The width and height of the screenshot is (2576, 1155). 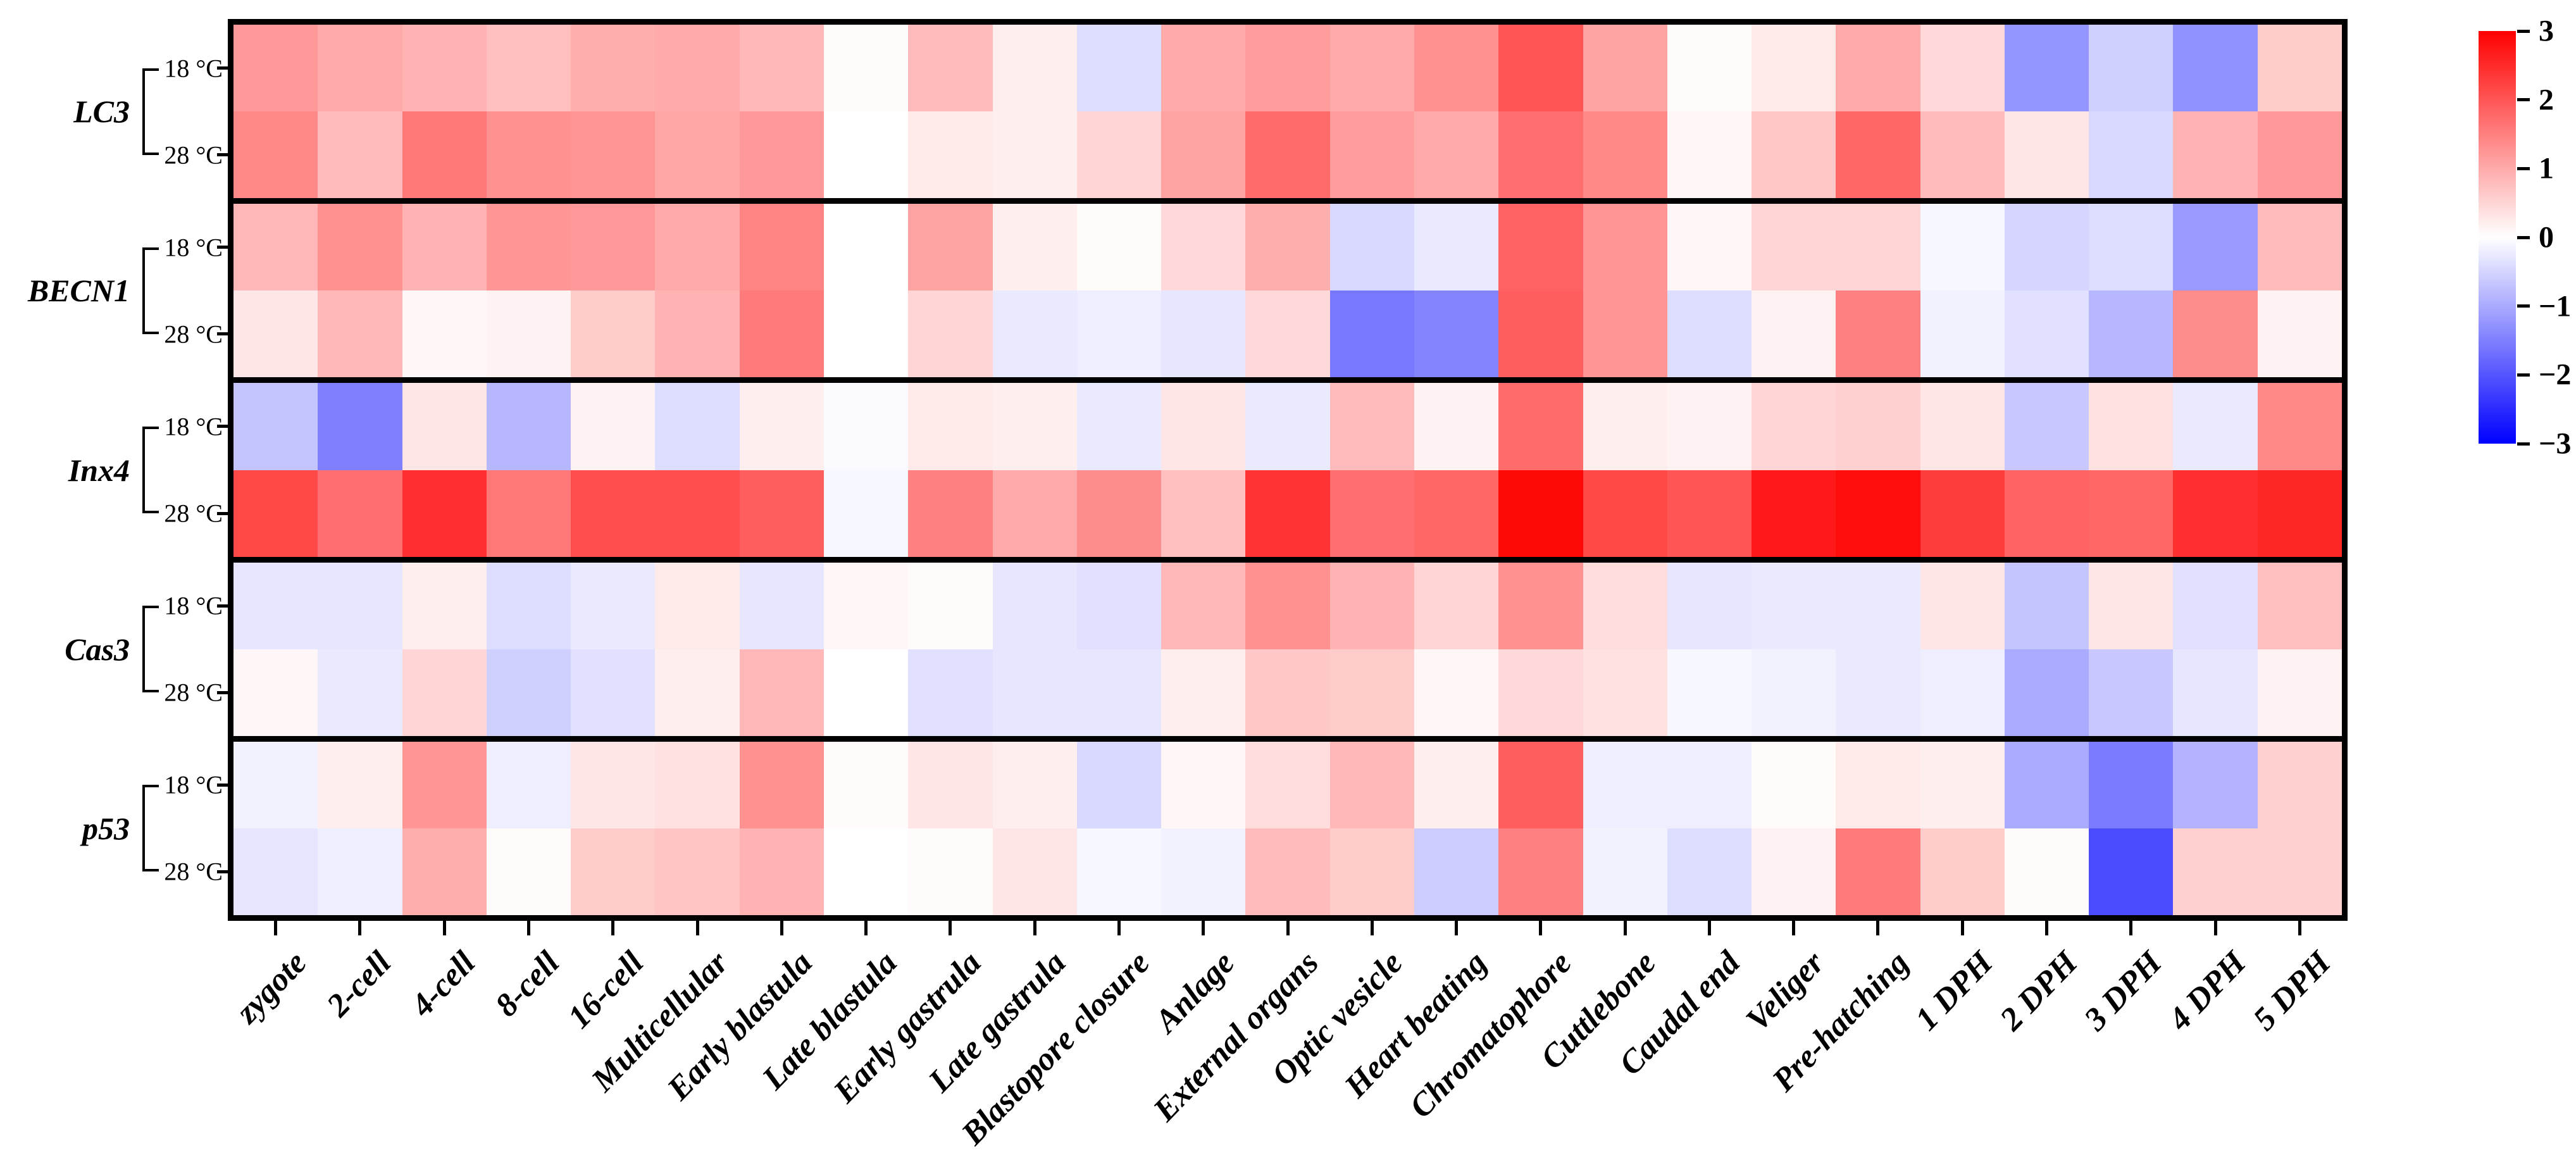 I want to click on x-axis-label: Early gastrula, so click(x=907, y=1027).